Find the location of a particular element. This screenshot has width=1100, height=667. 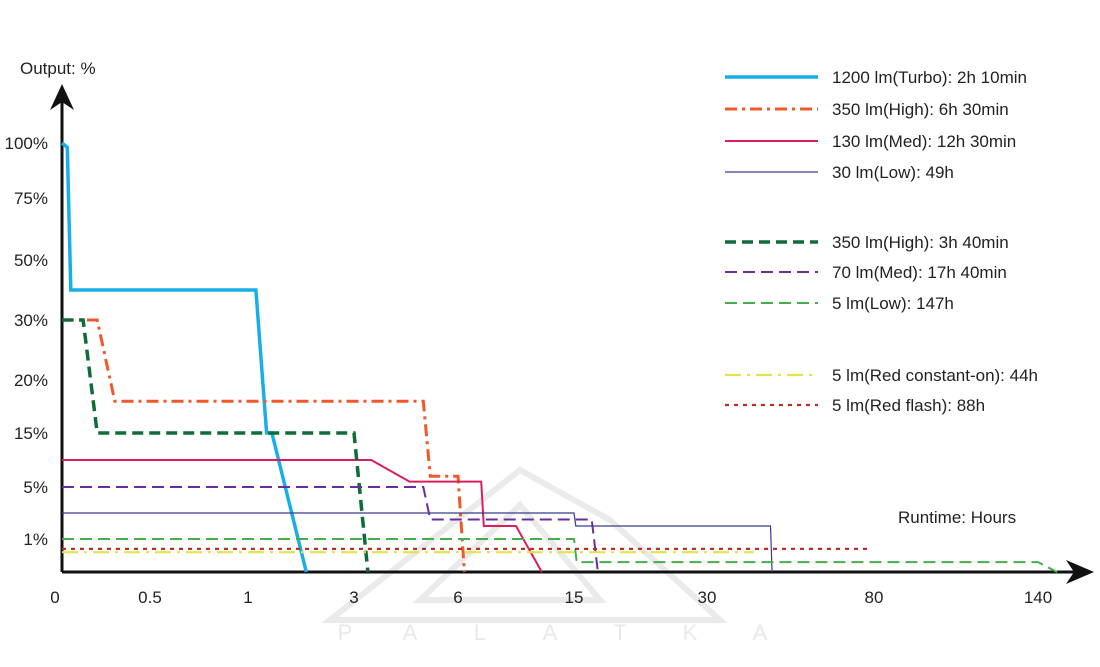

watermark-letter: T is located at coordinates (619, 632).